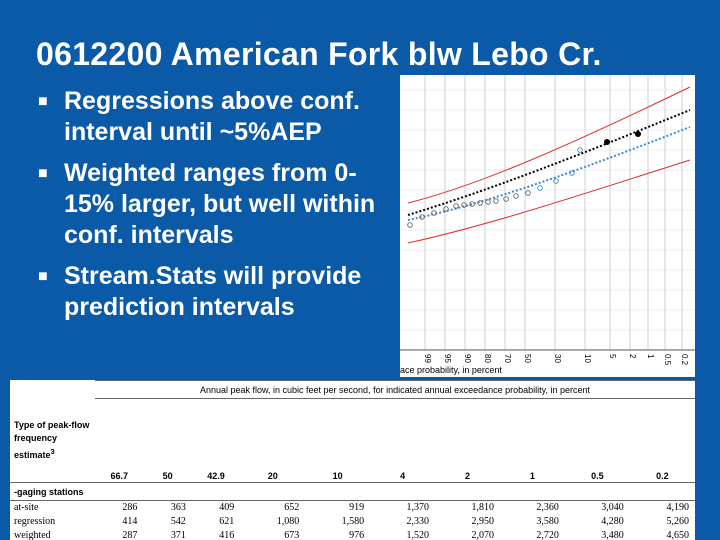  I want to click on table-cell: 673, so click(292, 535).